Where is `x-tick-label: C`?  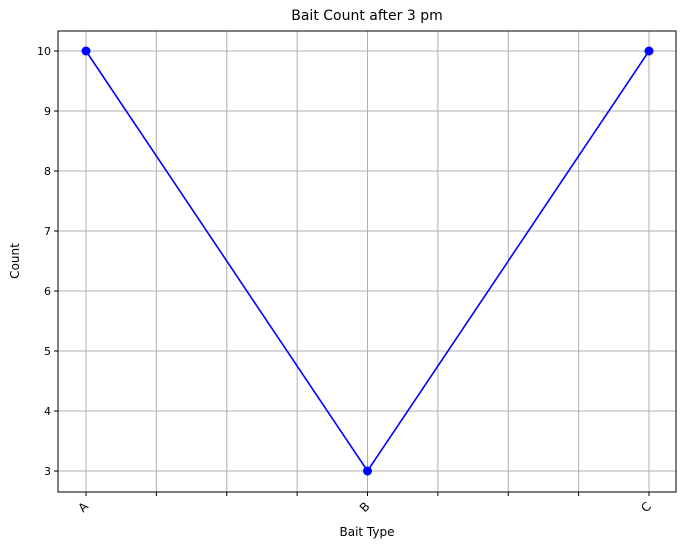
x-tick-label: C is located at coordinates (646, 507).